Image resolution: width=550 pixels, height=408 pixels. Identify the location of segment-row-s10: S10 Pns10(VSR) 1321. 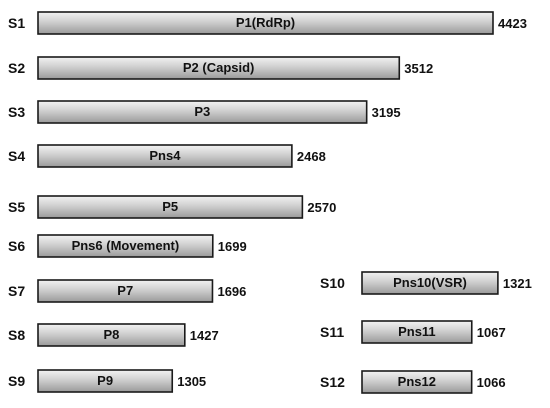
(426, 283).